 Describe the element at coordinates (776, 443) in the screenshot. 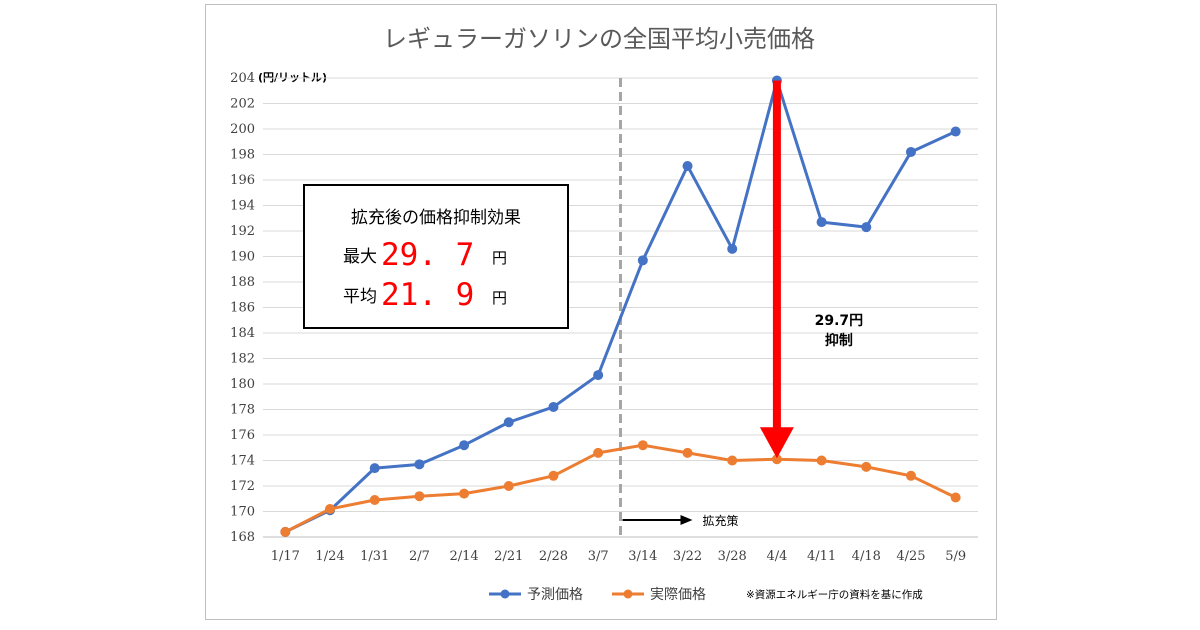

I see `suppression-arrow-head` at that location.